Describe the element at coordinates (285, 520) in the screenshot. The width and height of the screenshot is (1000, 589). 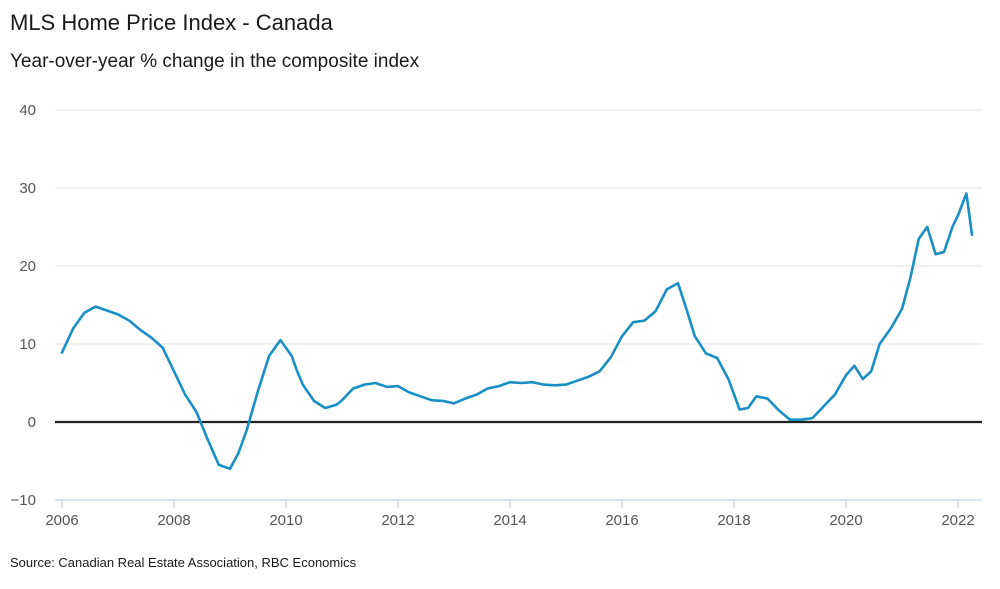
I see `x-tick-label: 2010` at that location.